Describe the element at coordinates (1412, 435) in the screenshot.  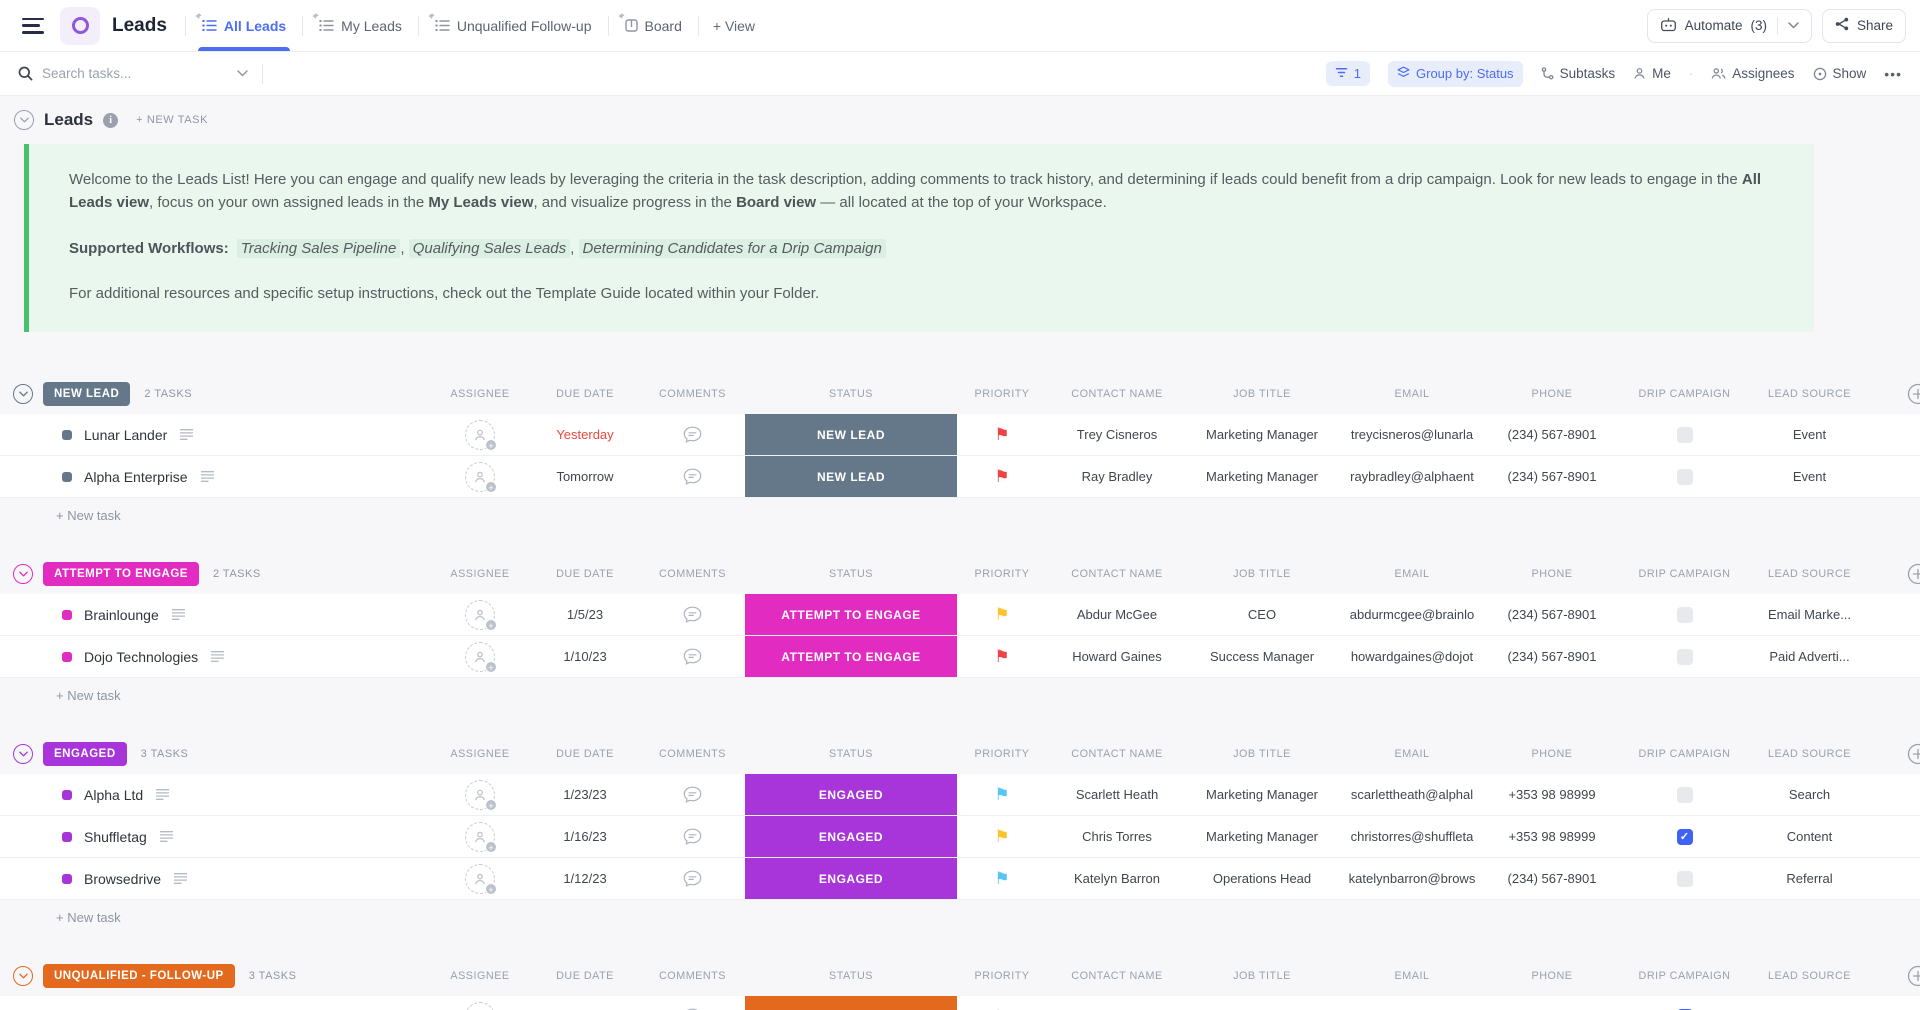
I see `email-cell: treycisneros@lunarla` at that location.